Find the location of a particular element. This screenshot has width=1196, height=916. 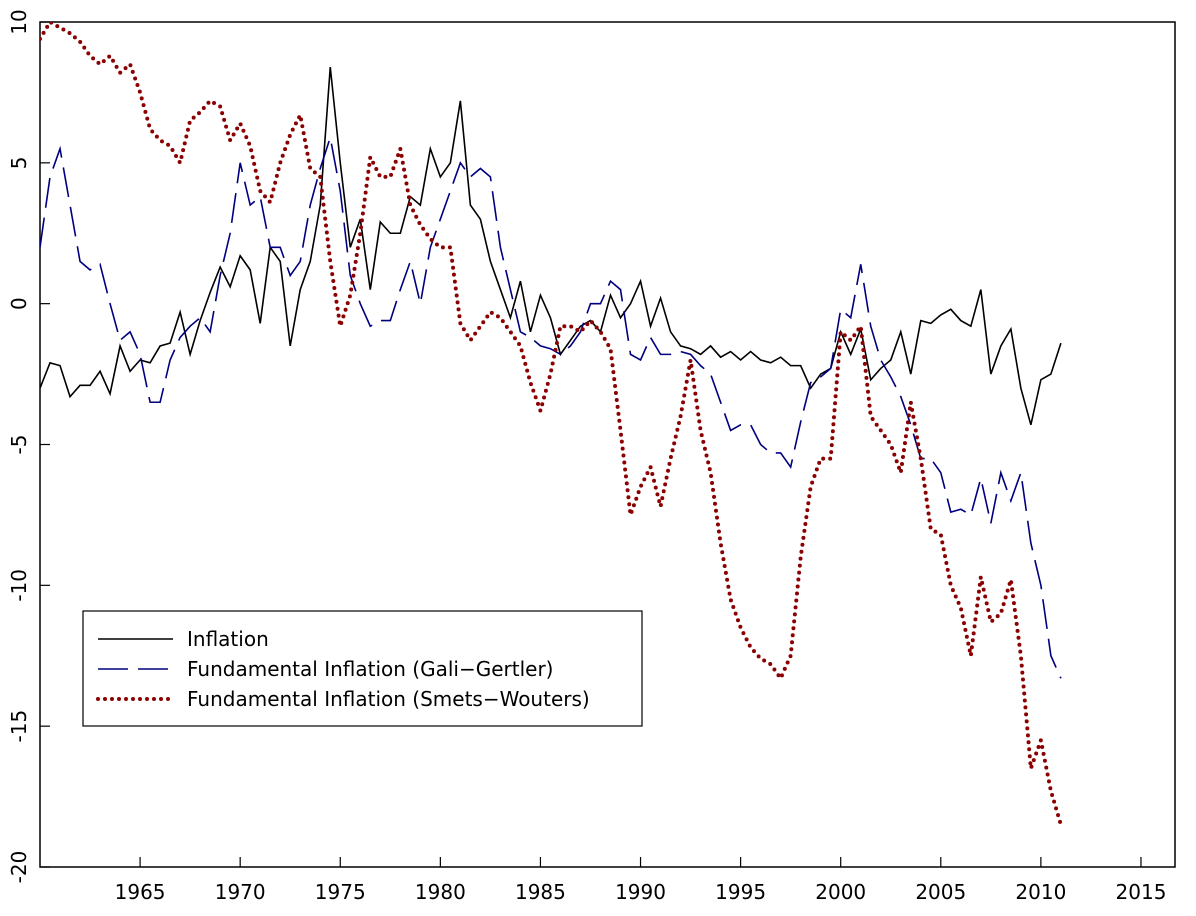

x-tick-label: 2000 is located at coordinates (840, 892).